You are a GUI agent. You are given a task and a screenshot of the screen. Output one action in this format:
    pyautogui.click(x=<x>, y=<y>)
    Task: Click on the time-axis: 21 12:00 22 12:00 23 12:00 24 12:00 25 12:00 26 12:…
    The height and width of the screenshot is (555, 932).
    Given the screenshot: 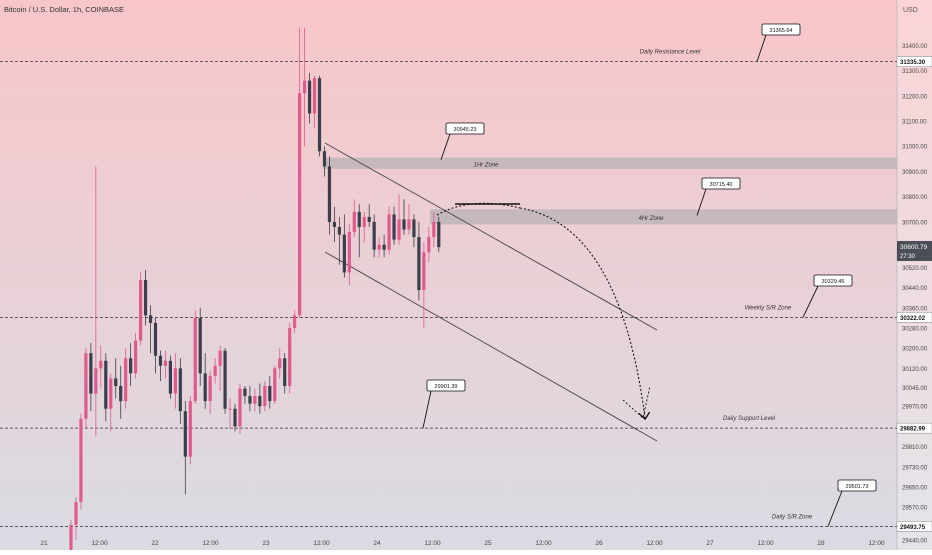 What is the action you would take?
    pyautogui.click(x=462, y=543)
    